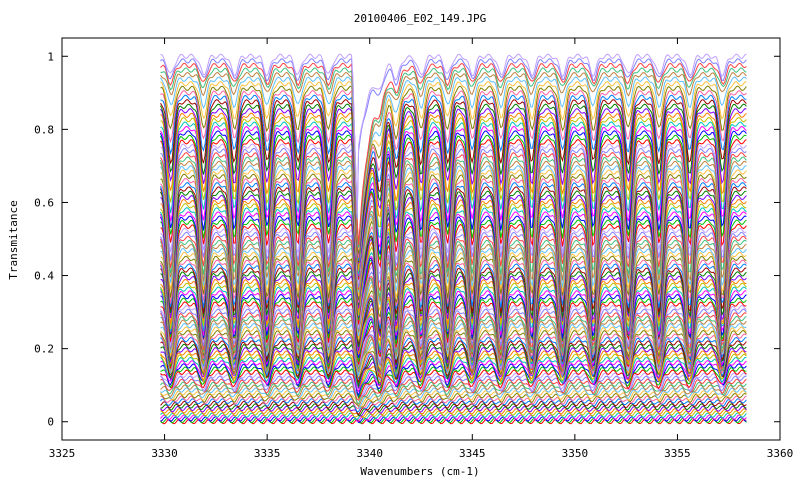 This screenshot has width=800, height=480. I want to click on y-tick-label: 0.8, so click(44, 129).